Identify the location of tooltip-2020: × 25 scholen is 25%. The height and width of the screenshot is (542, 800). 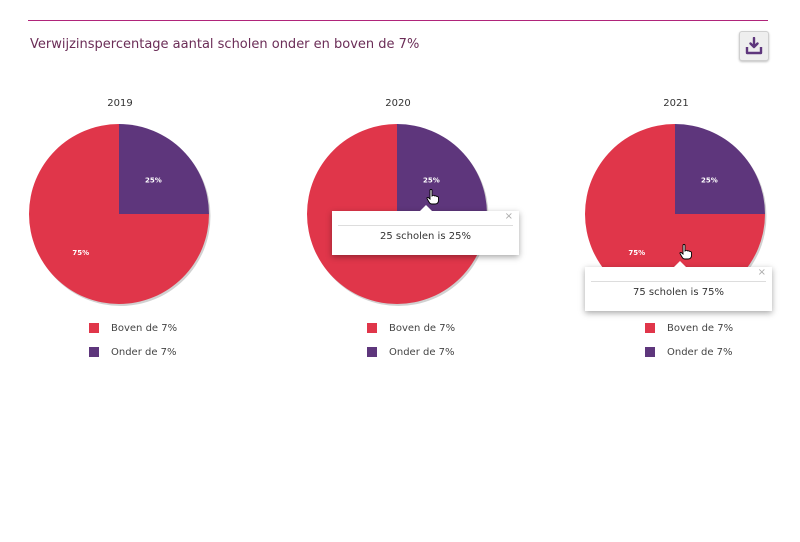
(425, 230).